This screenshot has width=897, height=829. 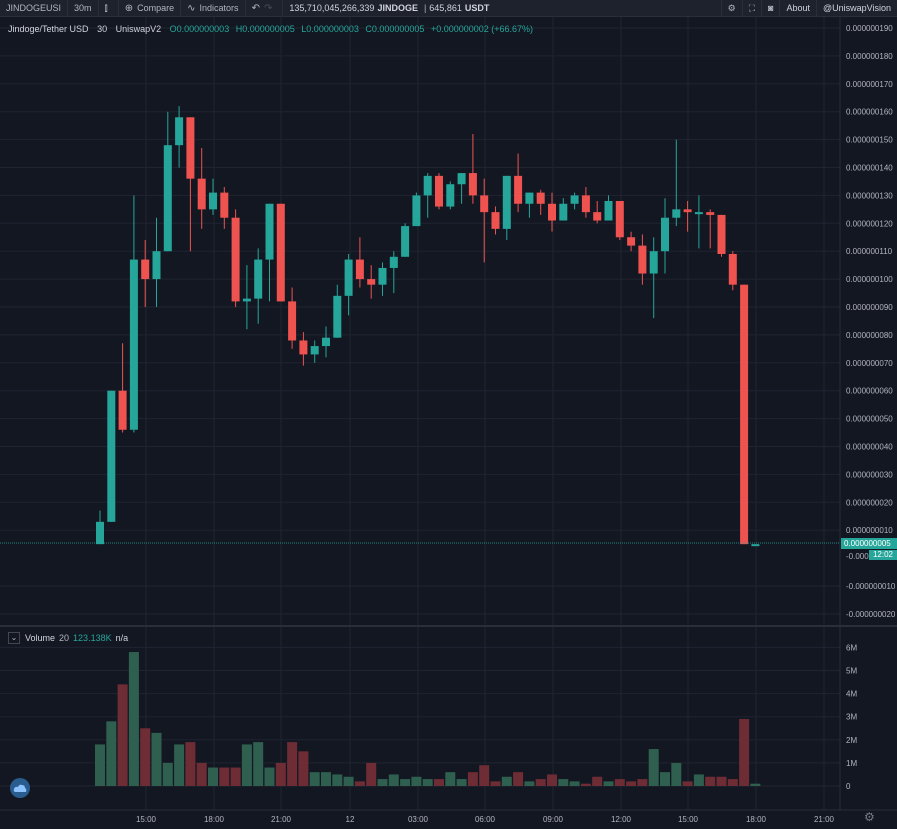 I want to click on volume-length: 20, so click(x=64, y=638).